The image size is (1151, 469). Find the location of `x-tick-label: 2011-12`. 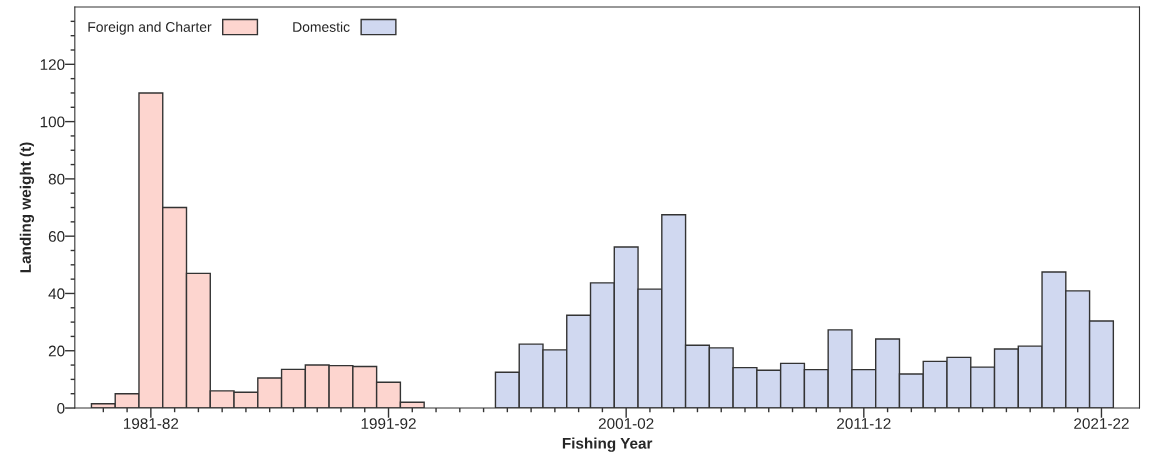

x-tick-label: 2011-12 is located at coordinates (864, 423).